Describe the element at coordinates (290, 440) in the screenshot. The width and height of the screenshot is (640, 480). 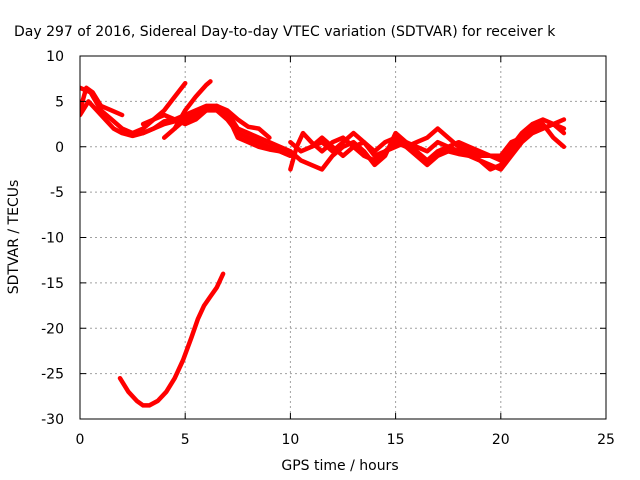
I see `x-tick-label: 10` at that location.